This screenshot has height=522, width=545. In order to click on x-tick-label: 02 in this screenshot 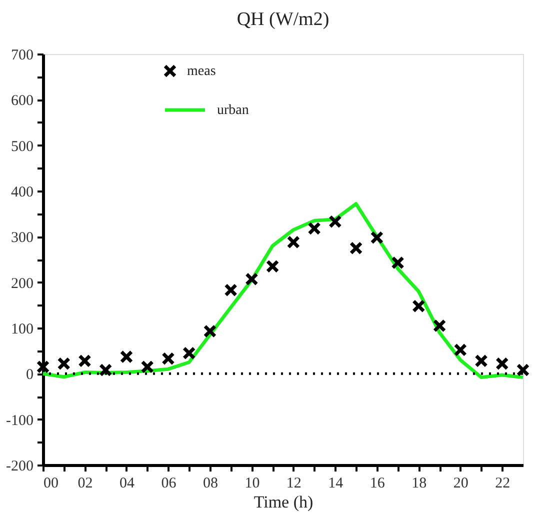, I will do `click(85, 484)`.